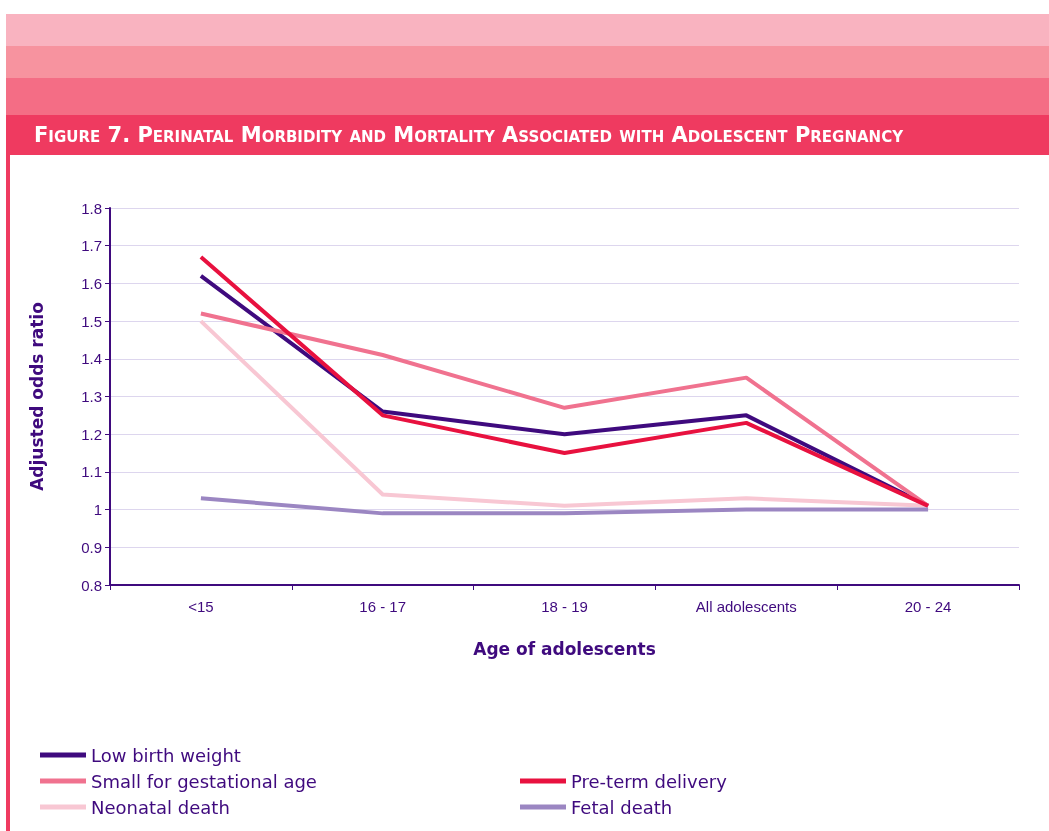 This screenshot has width=1049, height=831. What do you see at coordinates (91, 283) in the screenshot?
I see `y-tick-label: 1.6` at bounding box center [91, 283].